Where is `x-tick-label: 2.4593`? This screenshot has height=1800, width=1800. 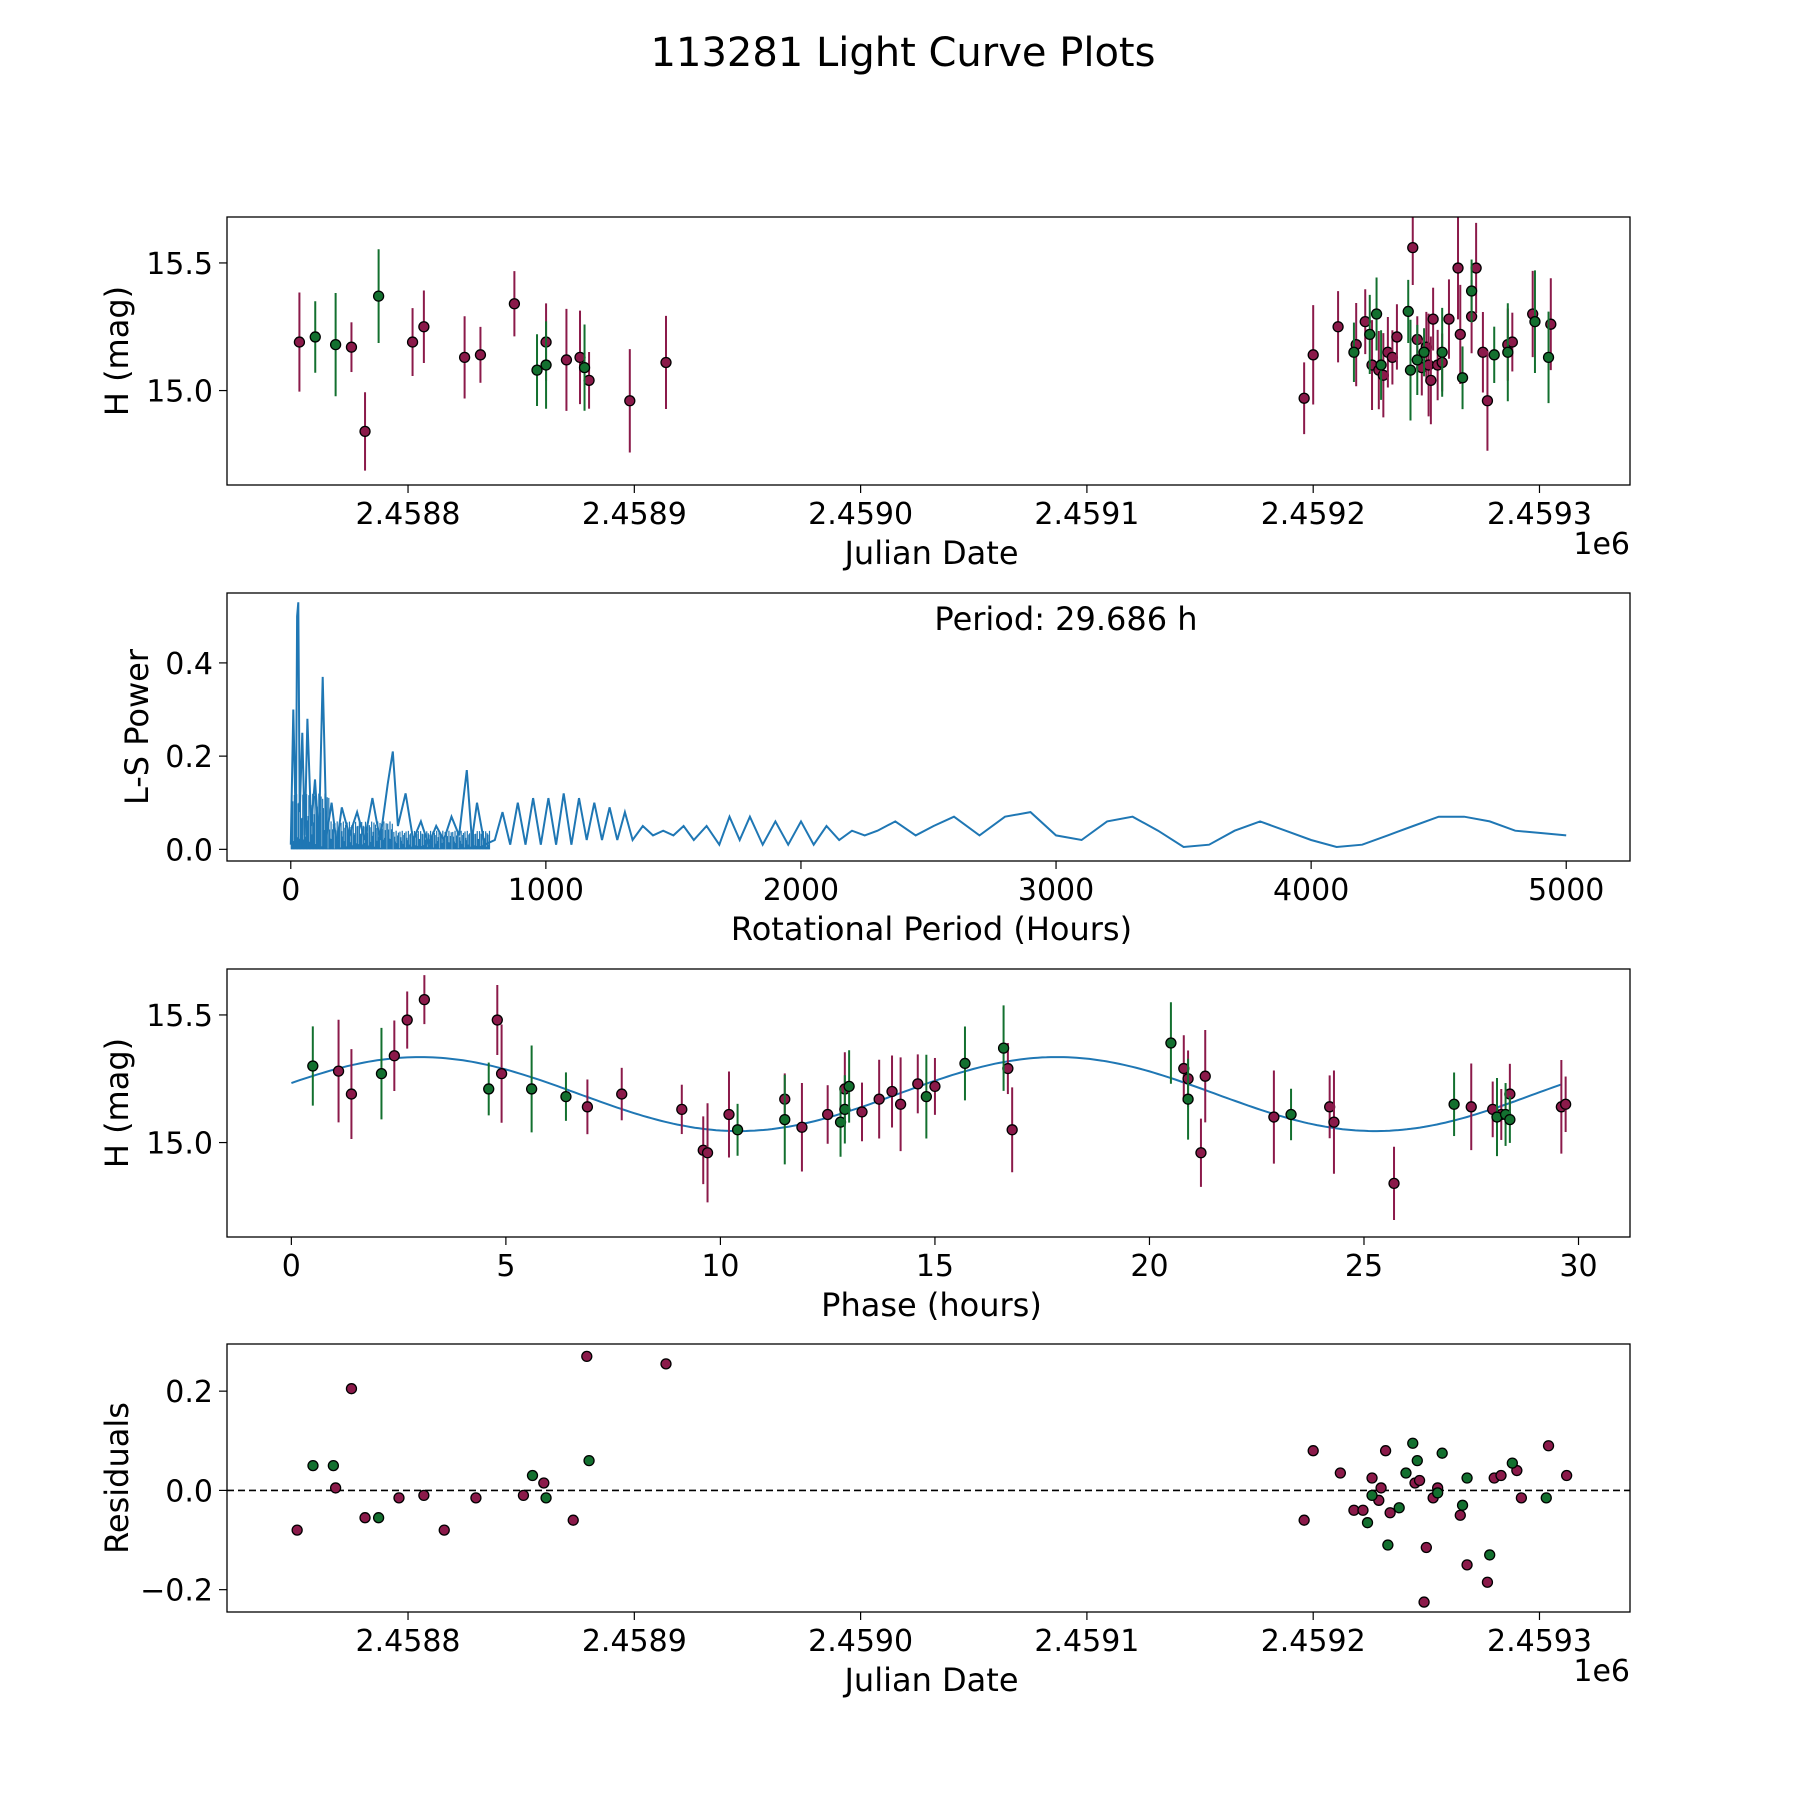 x-tick-label: 2.4593 is located at coordinates (1539, 1641).